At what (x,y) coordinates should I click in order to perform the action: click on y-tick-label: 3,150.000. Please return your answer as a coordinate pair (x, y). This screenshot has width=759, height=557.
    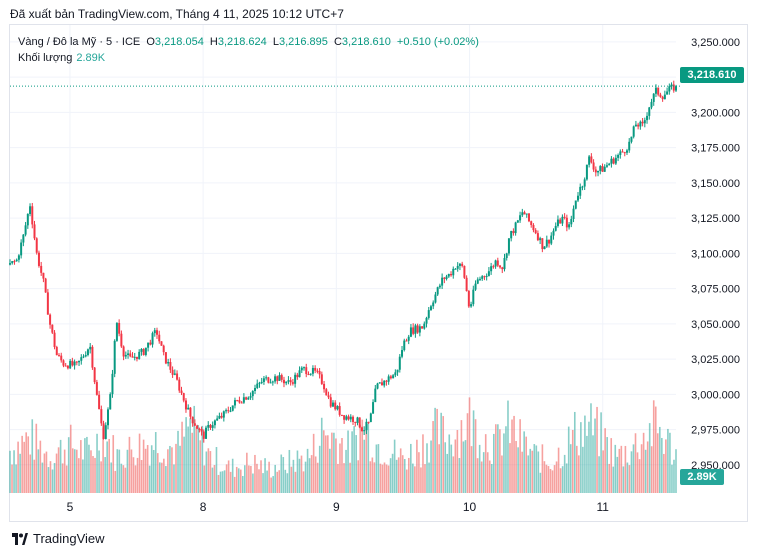
    Looking at the image, I should click on (715, 184).